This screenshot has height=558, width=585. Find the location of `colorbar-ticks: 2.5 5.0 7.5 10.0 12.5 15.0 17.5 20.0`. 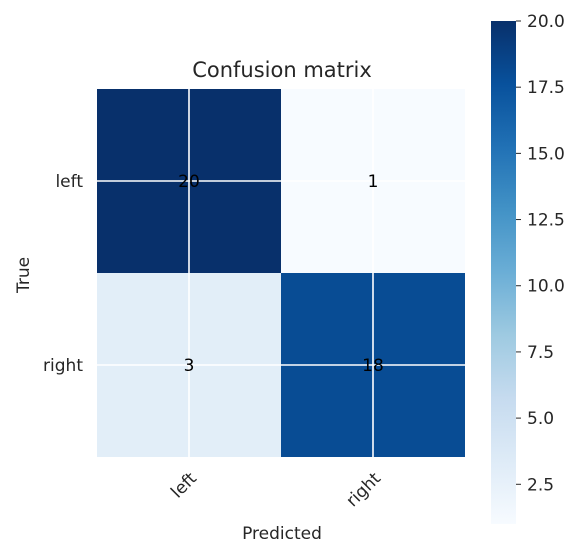

colorbar-ticks: 2.5 5.0 7.5 10.0 12.5 15.0 17.5 20.0 is located at coordinates (540, 253).